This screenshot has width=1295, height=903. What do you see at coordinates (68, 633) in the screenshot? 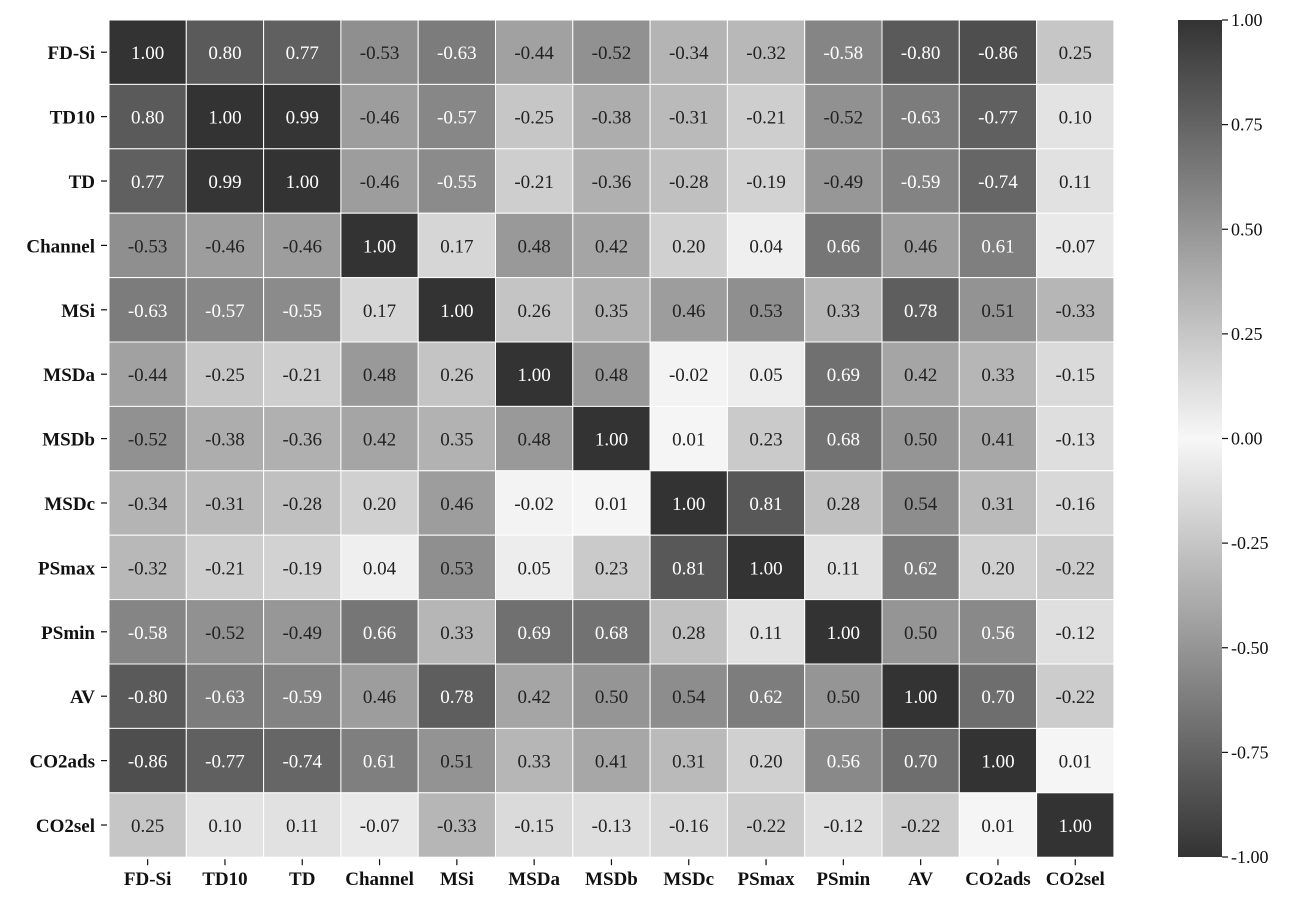
I see `row-label-psmin: PSmin` at bounding box center [68, 633].